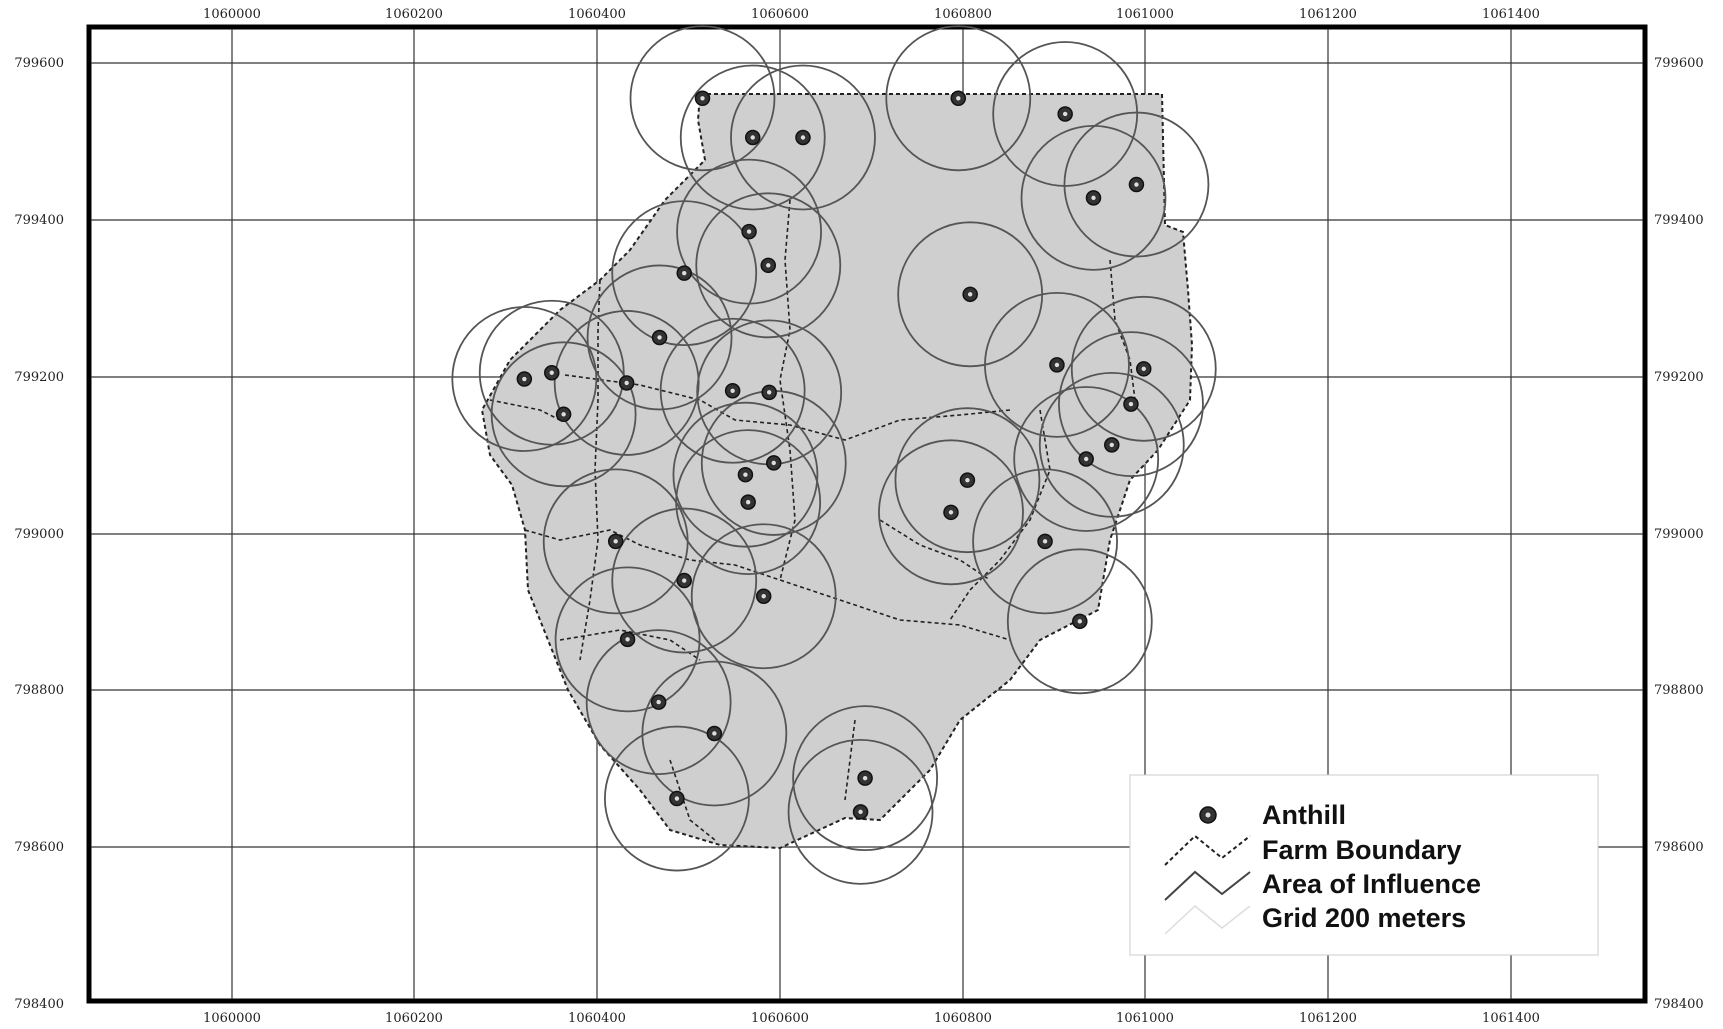 This screenshot has height=1029, width=1723. What do you see at coordinates (1304, 815) in the screenshot?
I see `legend-label-anthill: Anthill` at bounding box center [1304, 815].